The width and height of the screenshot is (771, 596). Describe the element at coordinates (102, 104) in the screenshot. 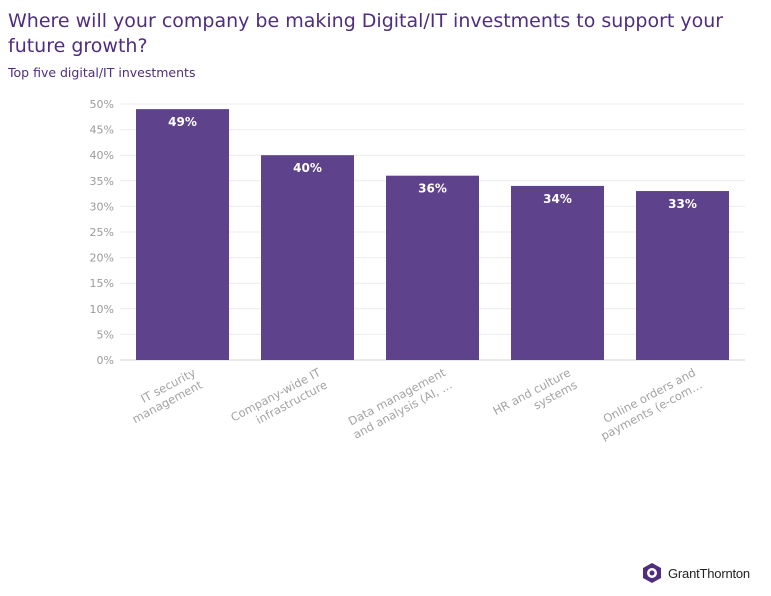

I see `y-tick-label: 50%` at that location.